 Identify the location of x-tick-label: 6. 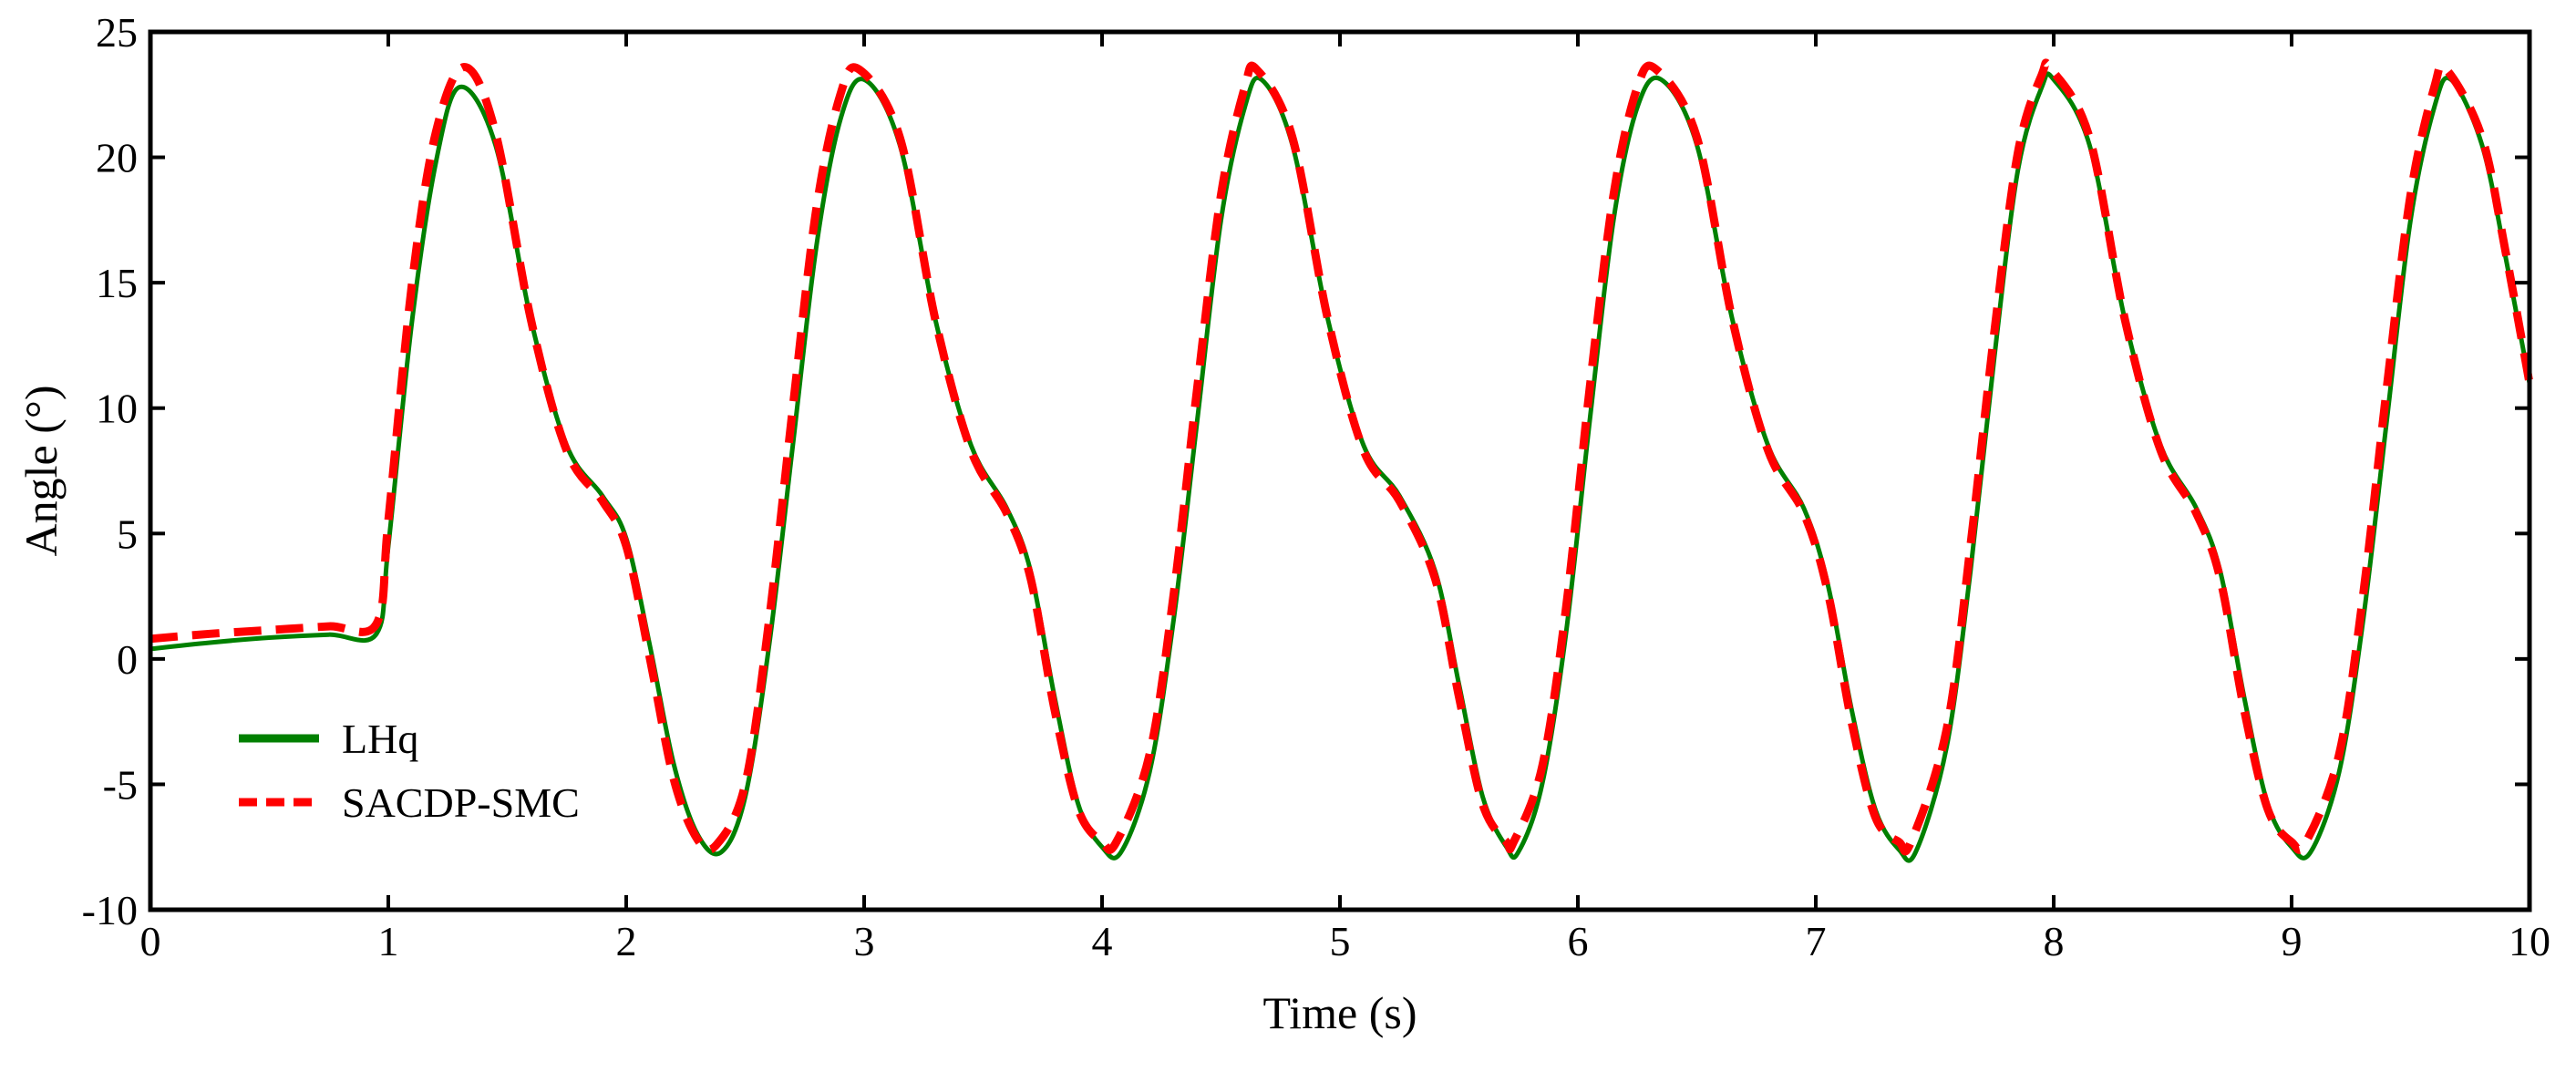
(1578, 941).